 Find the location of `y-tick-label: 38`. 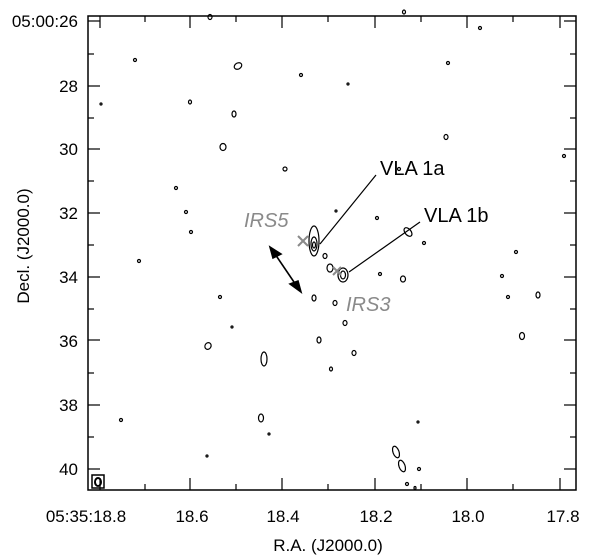

y-tick-label: 38 is located at coordinates (68, 405).